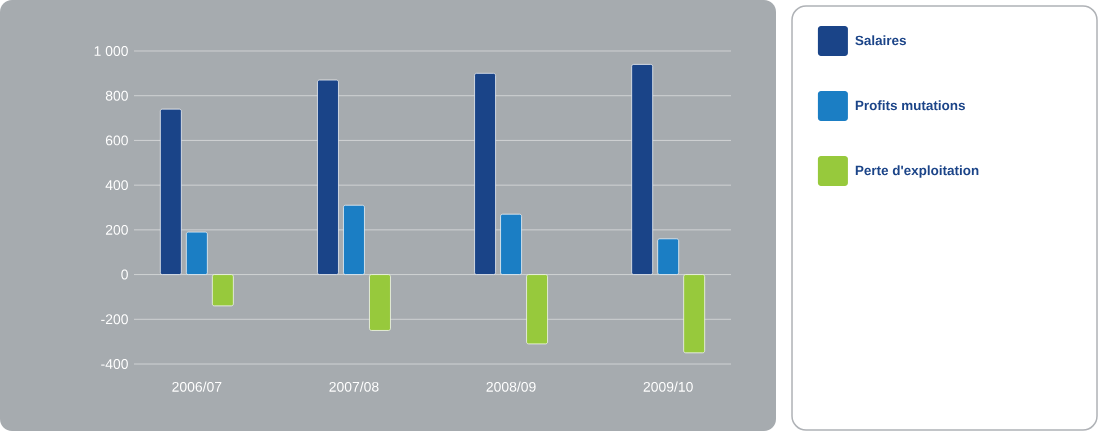 This screenshot has width=1099, height=431. What do you see at coordinates (114, 364) in the screenshot?
I see `y-tick-label: -400` at bounding box center [114, 364].